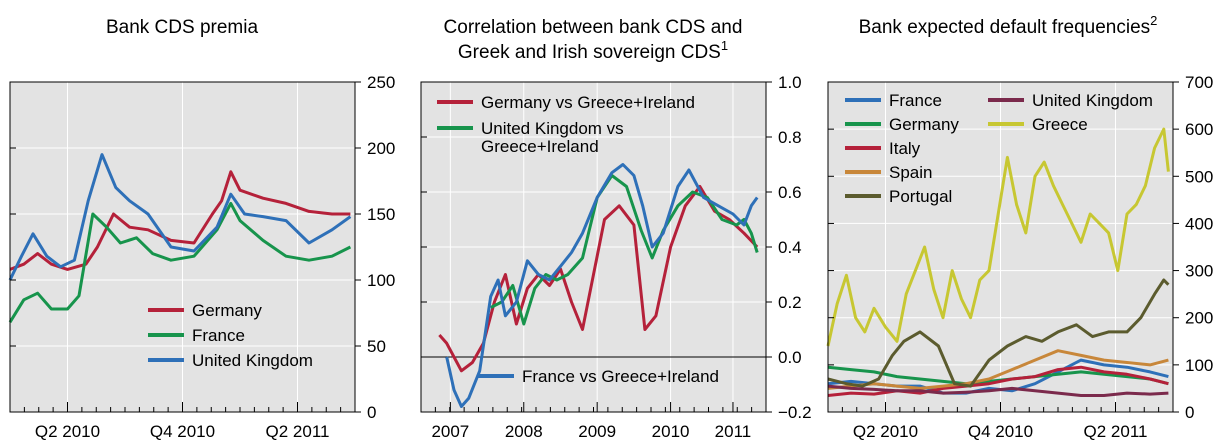 The image size is (1219, 441). I want to click on y-tick-label: 0.6, so click(790, 192).